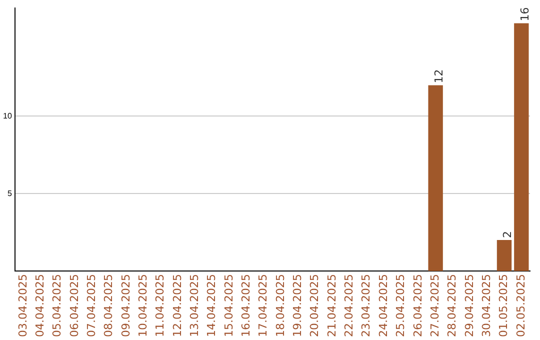 This screenshot has width=540, height=340. Describe the element at coordinates (507, 234) in the screenshot. I see `data-label: 2` at that location.